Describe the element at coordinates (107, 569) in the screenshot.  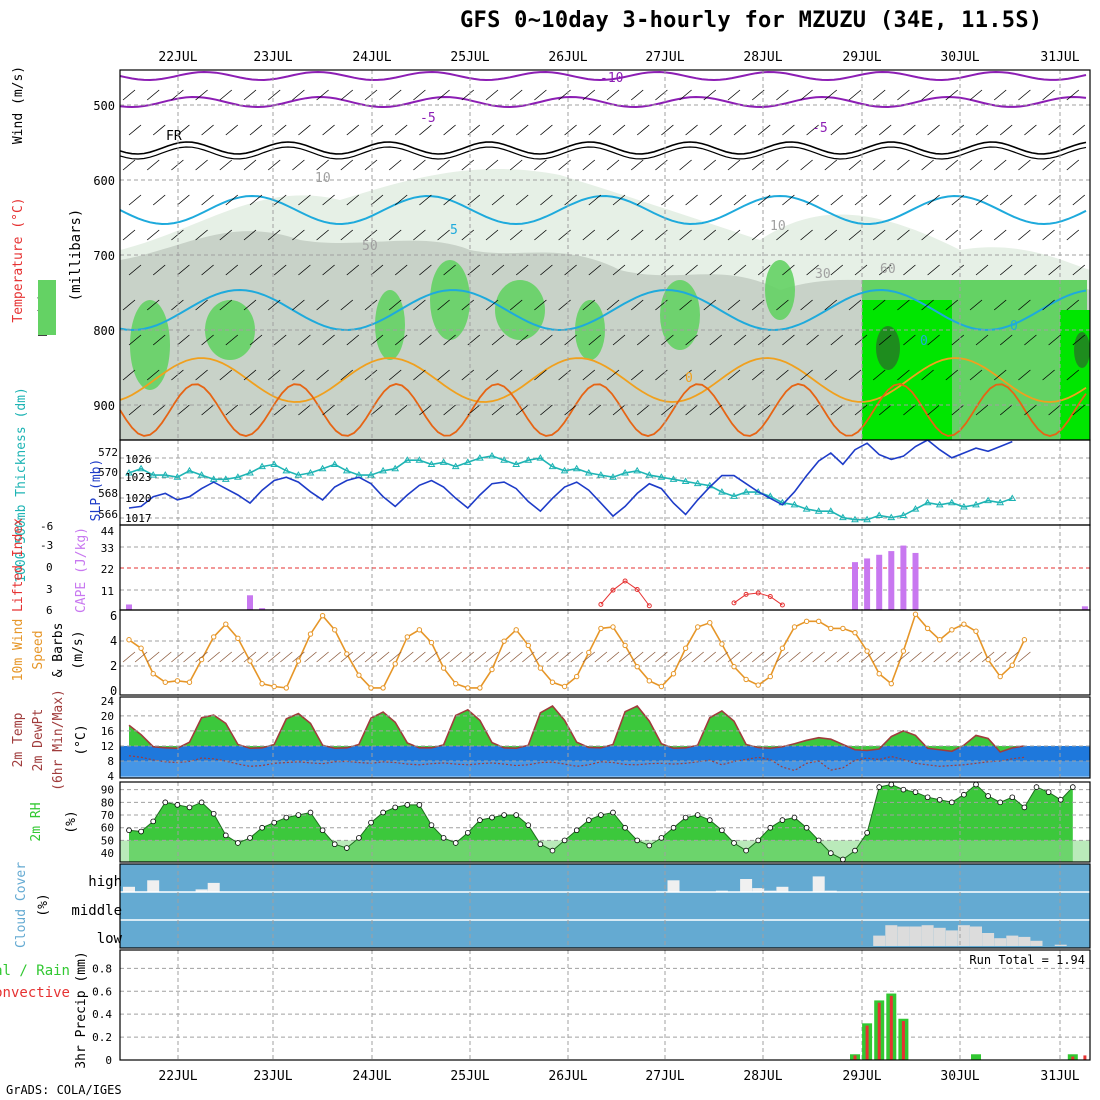
I see `cape-tick: 22` at that location.